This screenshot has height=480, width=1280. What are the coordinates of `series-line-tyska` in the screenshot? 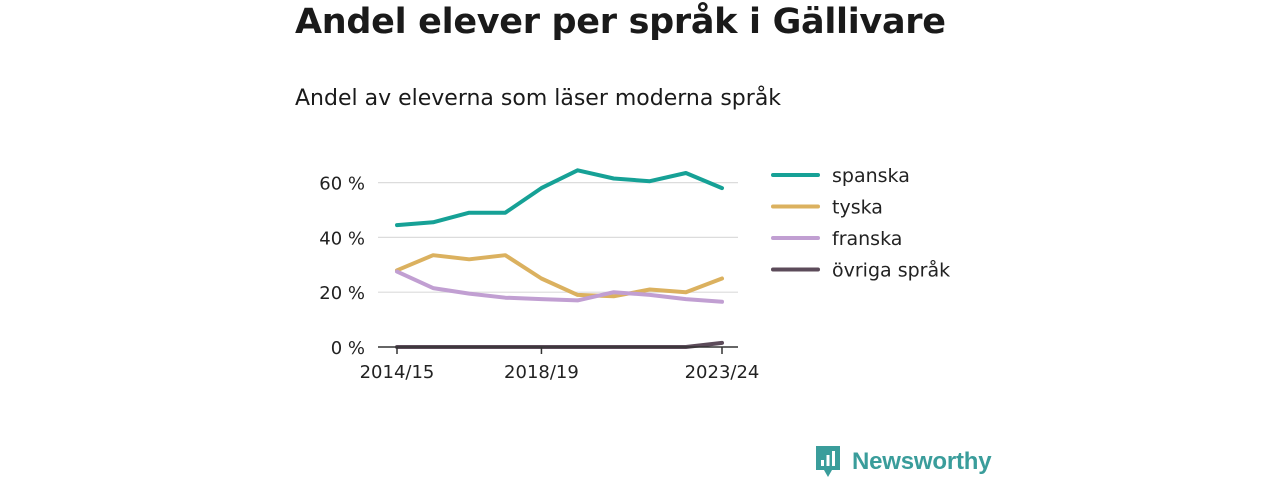 It's located at (559, 276).